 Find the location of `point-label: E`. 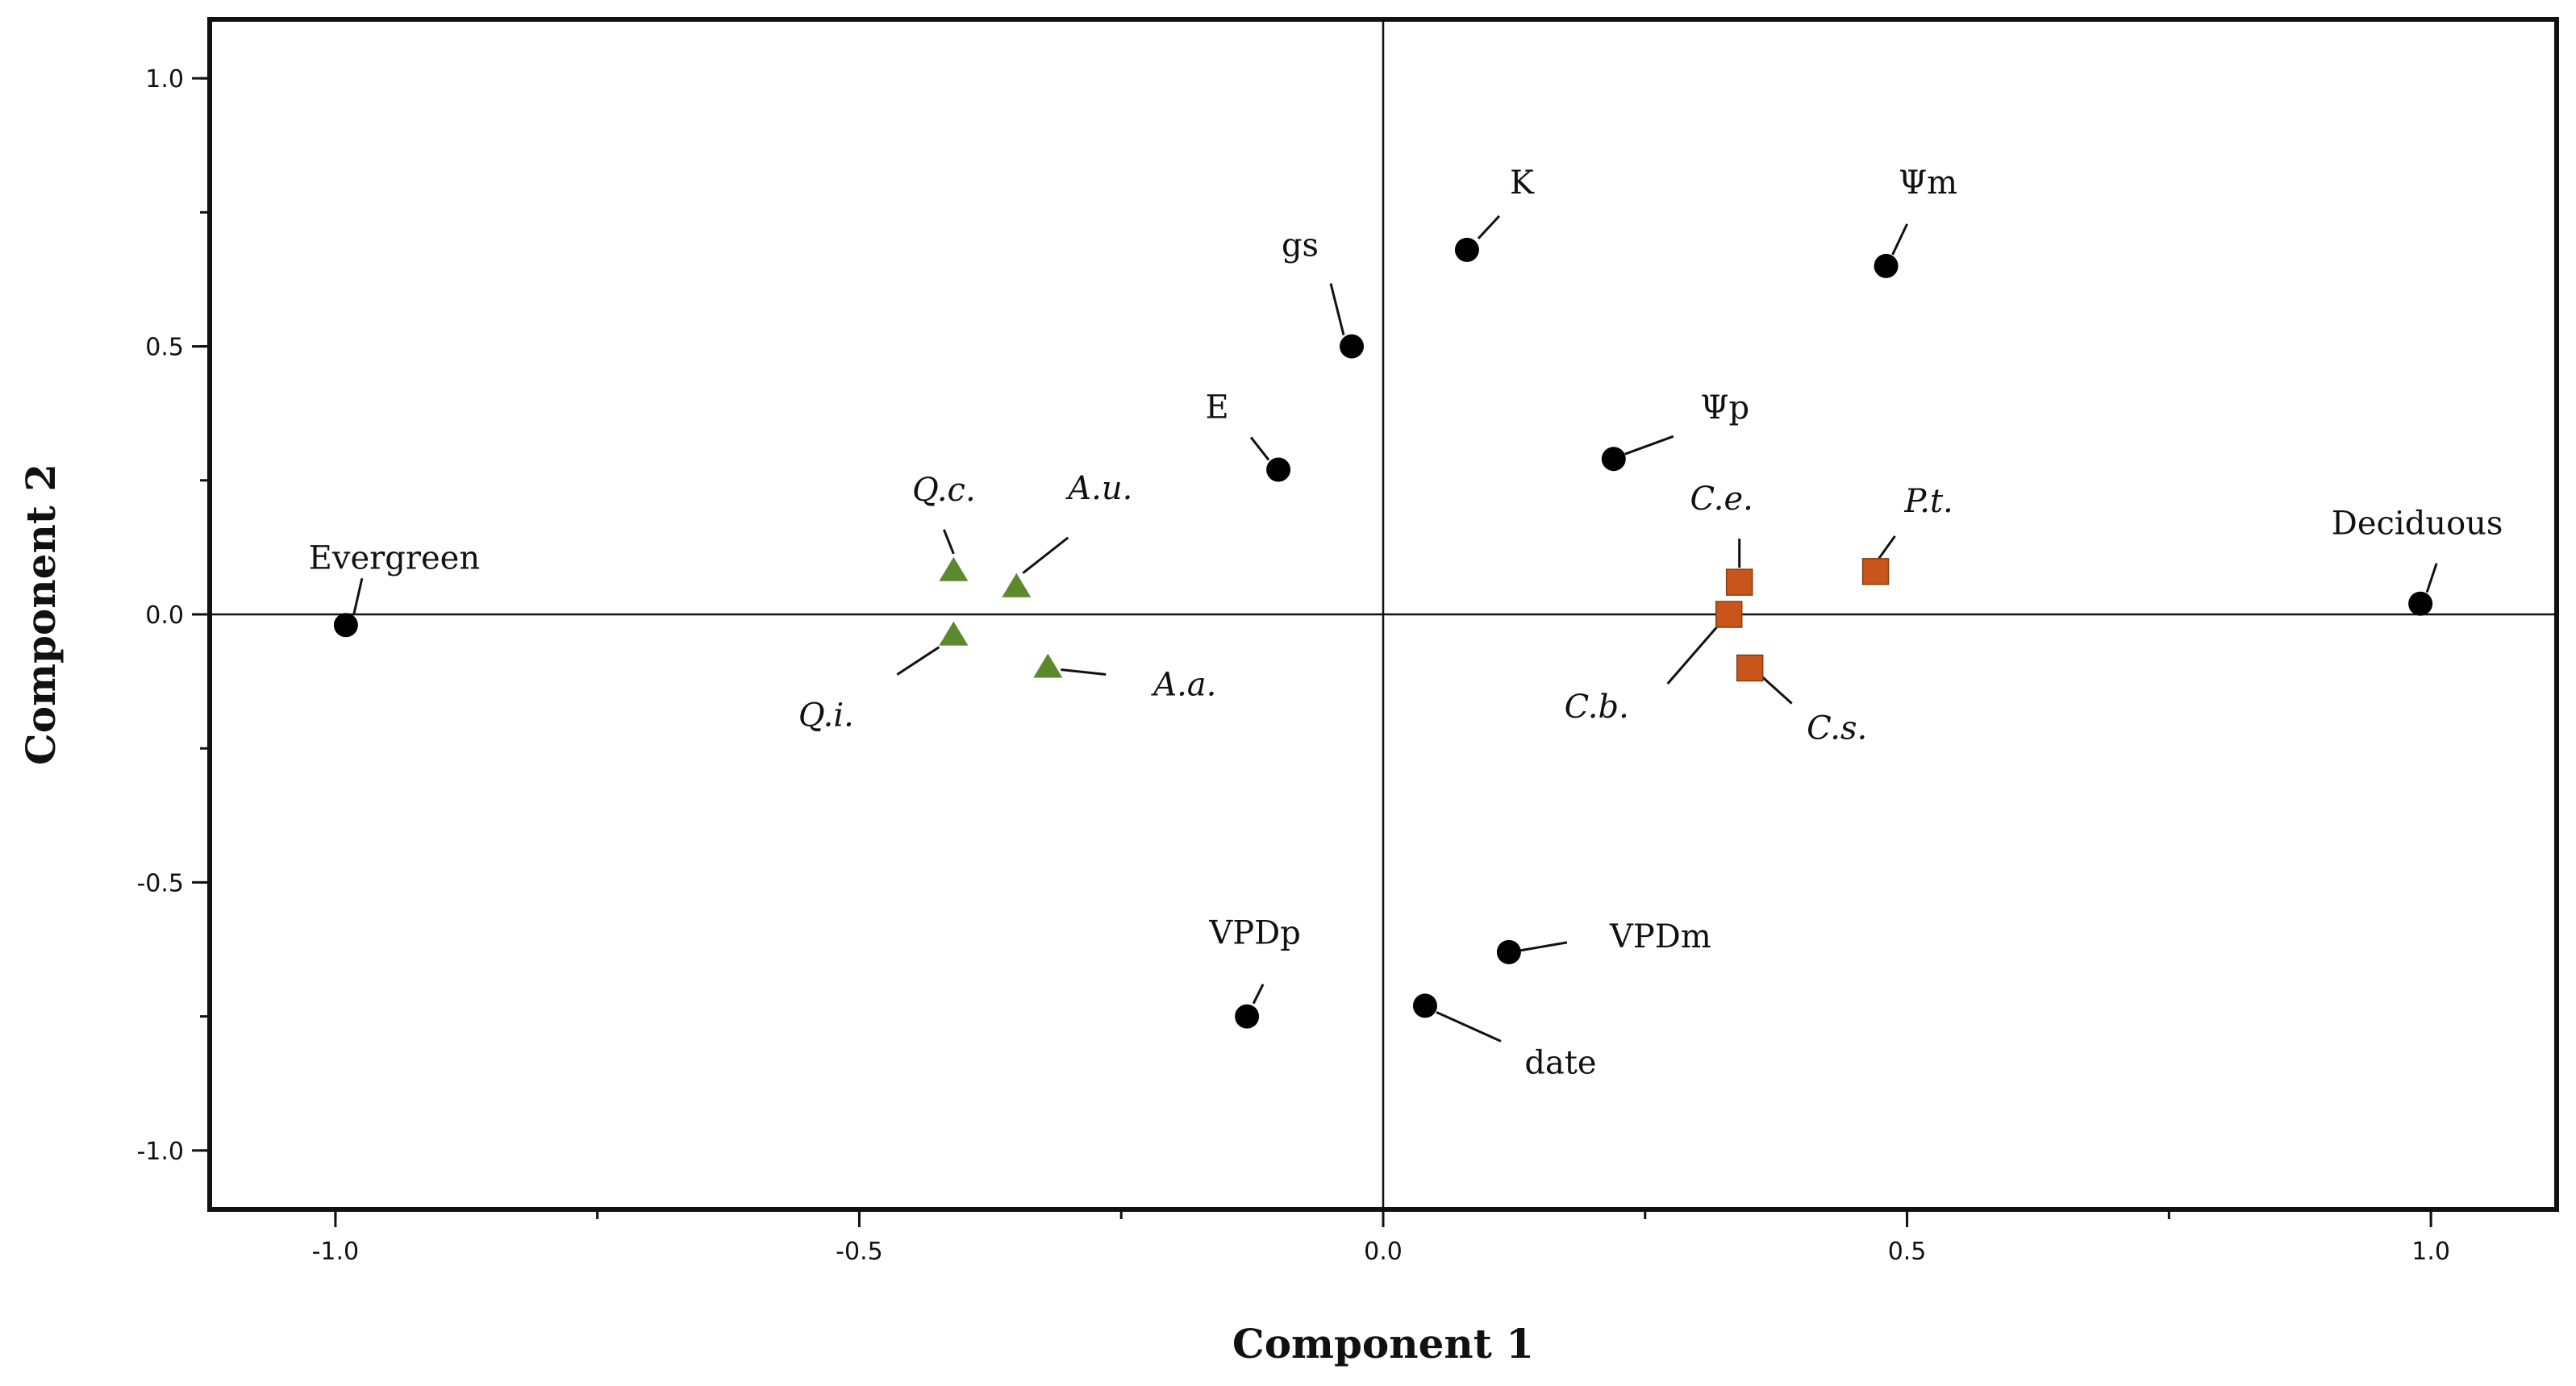

point-label: E is located at coordinates (1216, 407).